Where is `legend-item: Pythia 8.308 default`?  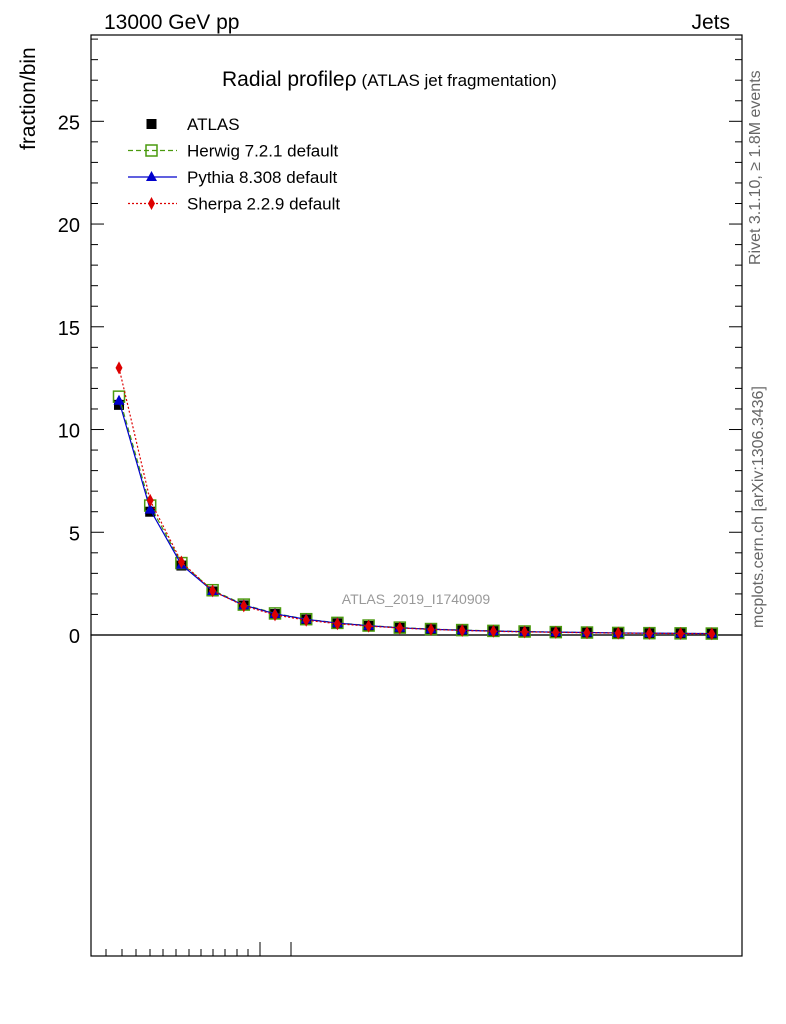 legend-item: Pythia 8.308 default is located at coordinates (233, 177).